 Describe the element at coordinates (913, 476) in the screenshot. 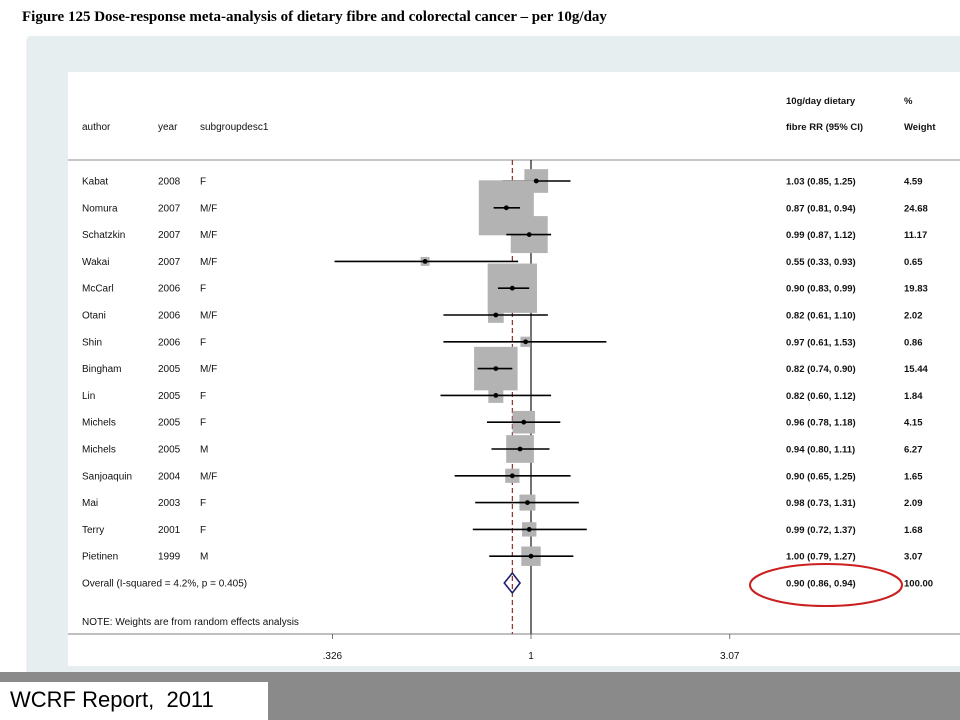

I see `study-weight: 1.65` at that location.